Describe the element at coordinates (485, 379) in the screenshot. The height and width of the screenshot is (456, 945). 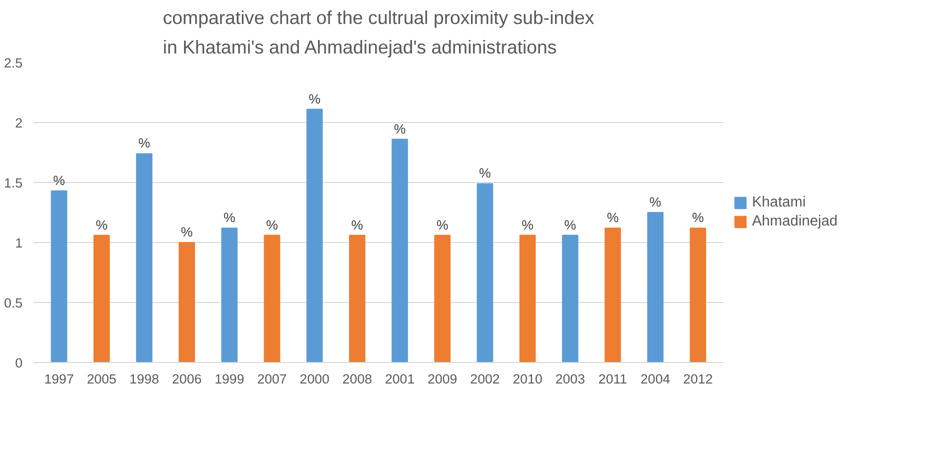
I see `x-tick-label: 2002` at that location.